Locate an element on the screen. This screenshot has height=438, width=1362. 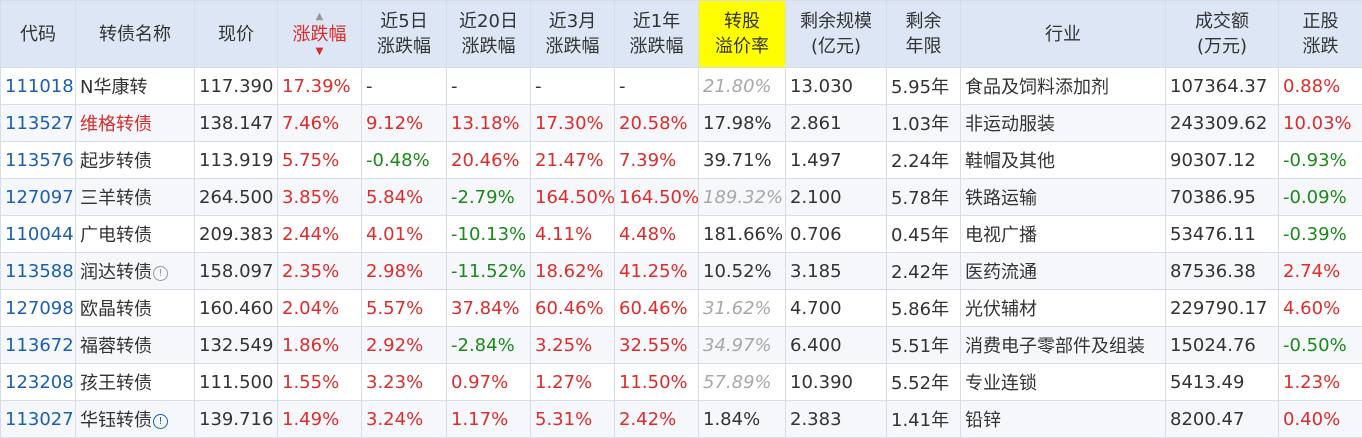
cell-name: 维格转债 is located at coordinates (135, 123).